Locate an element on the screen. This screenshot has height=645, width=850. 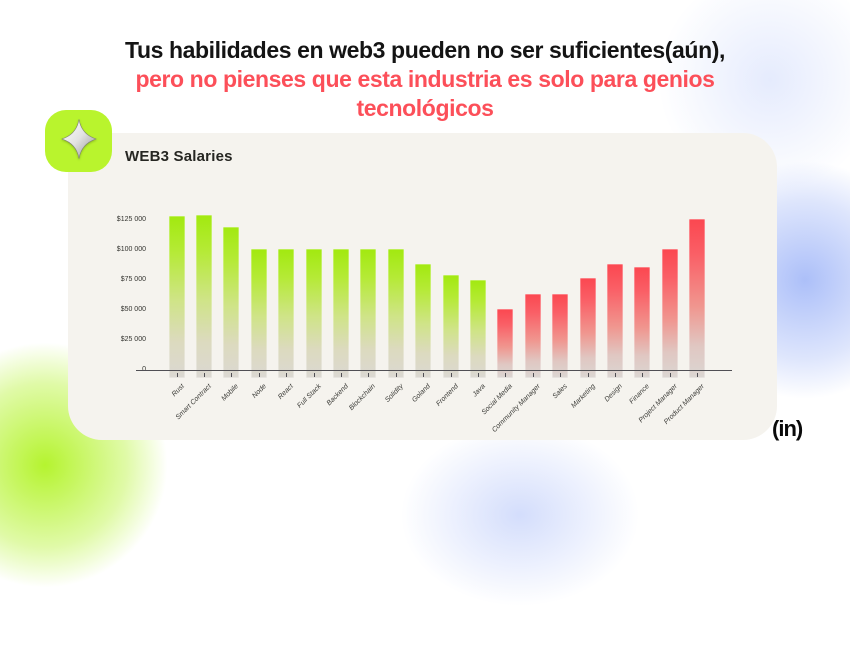
bar-product-manager is located at coordinates (697, 298).